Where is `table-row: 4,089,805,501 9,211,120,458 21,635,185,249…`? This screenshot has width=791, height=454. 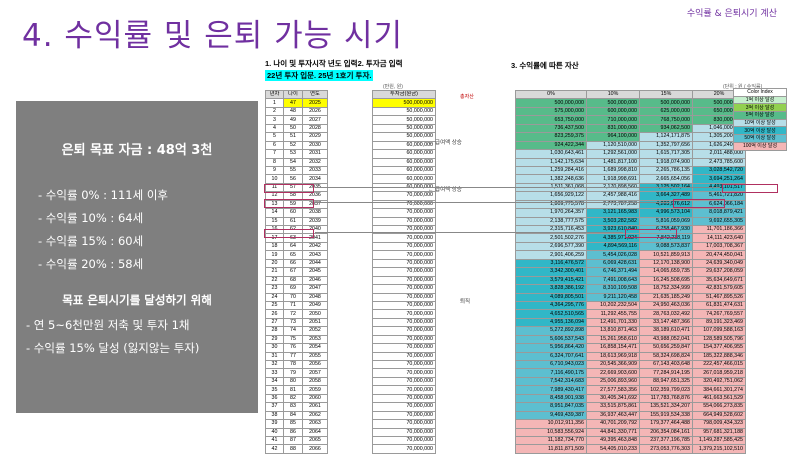
table-row: 4,089,805,501 9,211,120,458 21,635,185,249… is located at coordinates (630, 297).